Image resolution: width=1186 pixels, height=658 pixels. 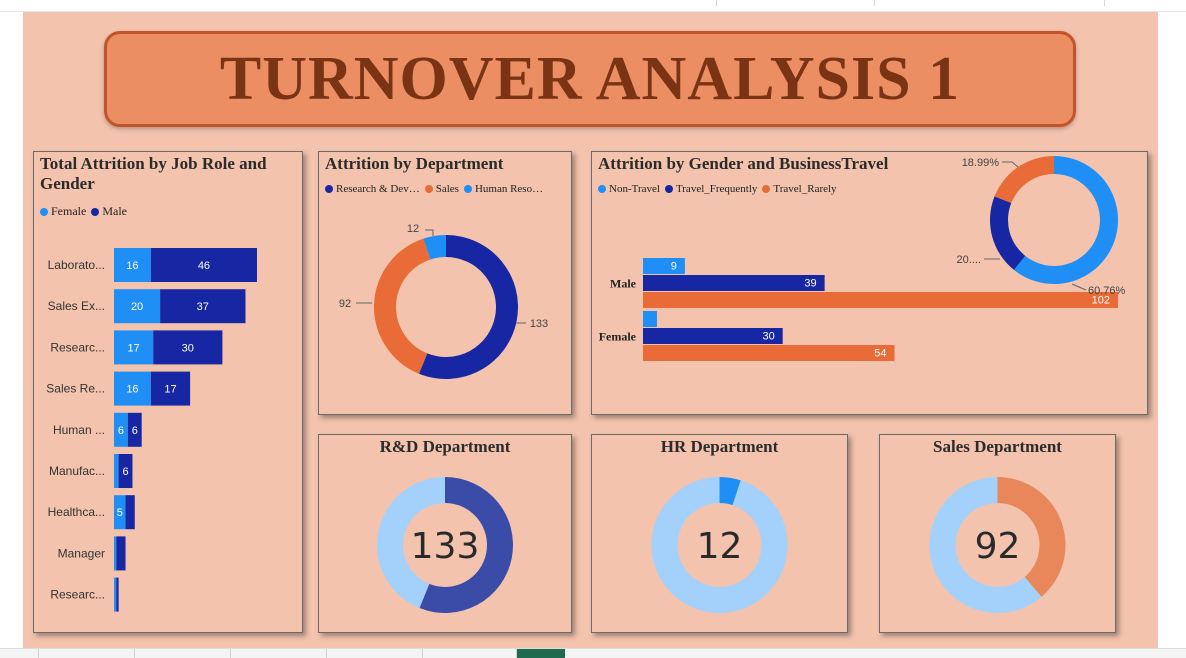 I want to click on job-role-bar-label: 30, so click(x=188, y=348).